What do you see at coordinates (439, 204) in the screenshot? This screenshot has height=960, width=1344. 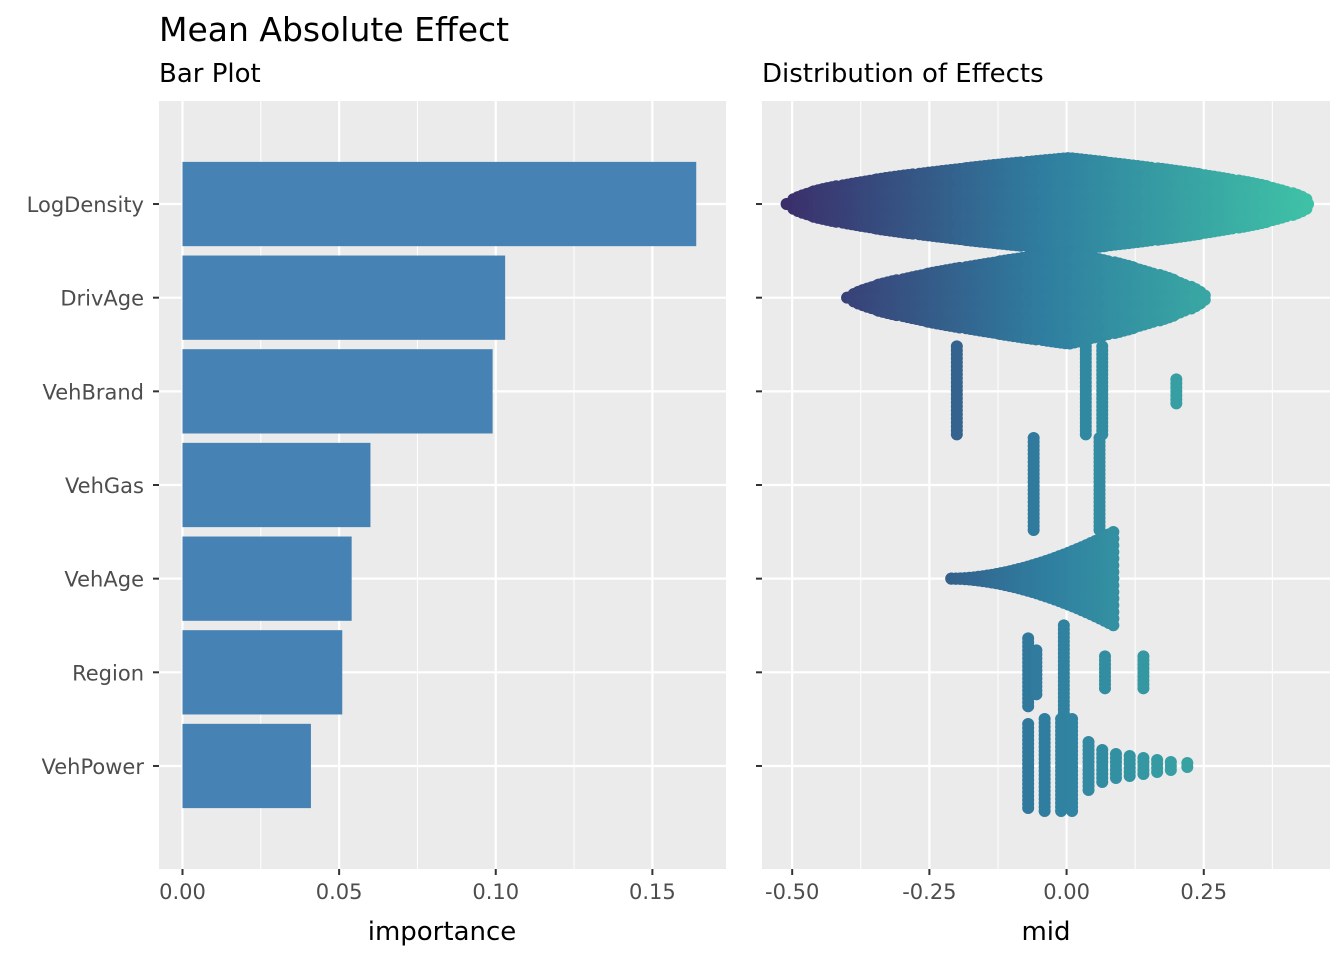 I see `bar-logdensity` at bounding box center [439, 204].